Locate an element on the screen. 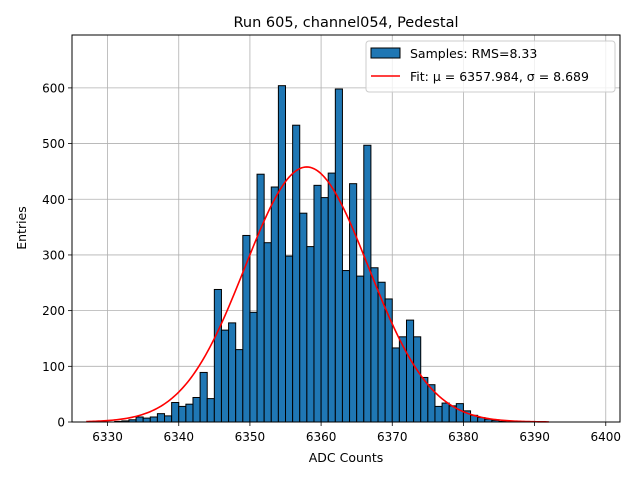 The width and height of the screenshot is (640, 484). legend-label-histogram: Samples: RMS=8.33 is located at coordinates (473, 53).